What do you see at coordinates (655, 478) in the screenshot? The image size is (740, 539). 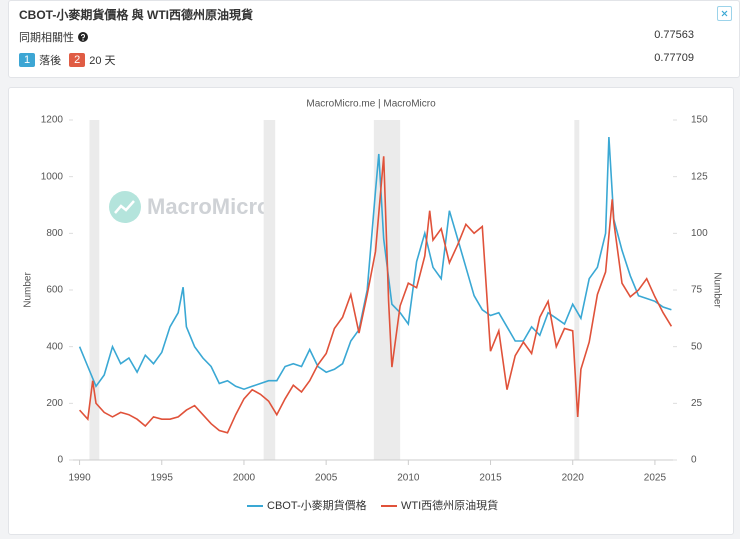 I see `x-tick-label: 2025` at bounding box center [655, 478].